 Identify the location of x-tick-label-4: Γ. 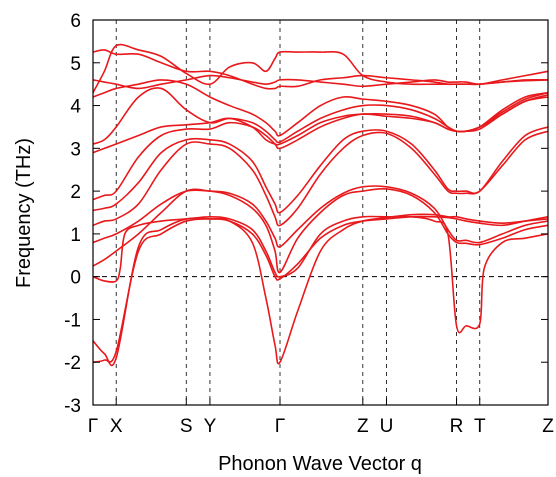
(280, 426).